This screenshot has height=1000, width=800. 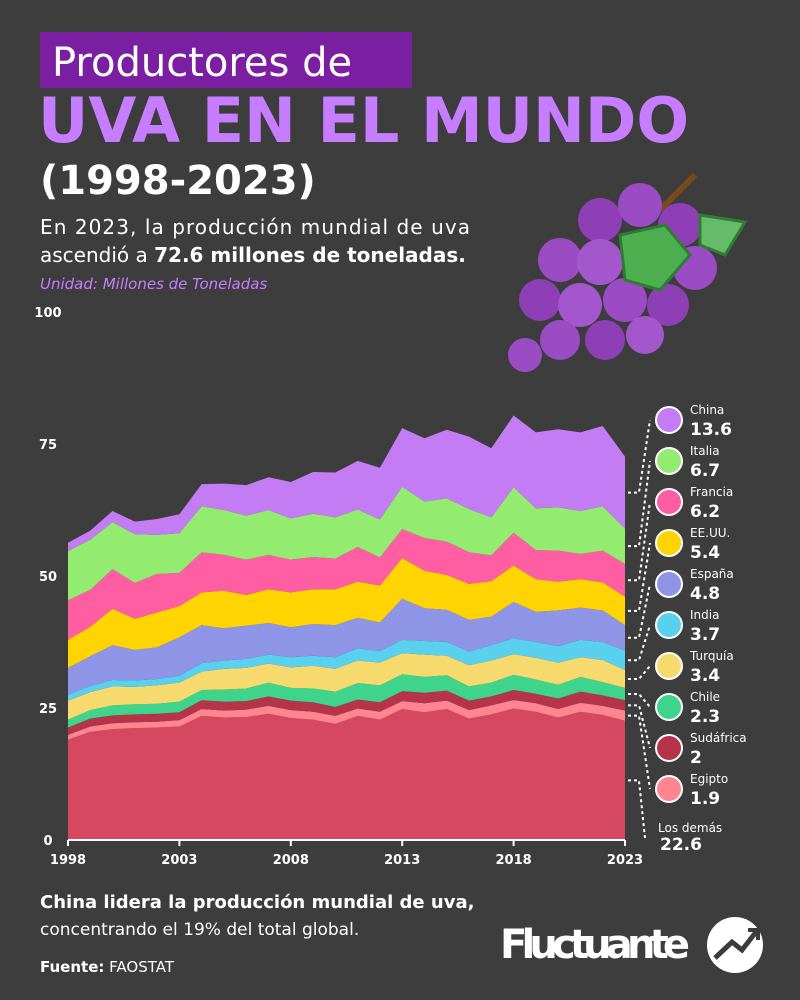 I want to click on legend-value: 22.6, so click(x=681, y=845).